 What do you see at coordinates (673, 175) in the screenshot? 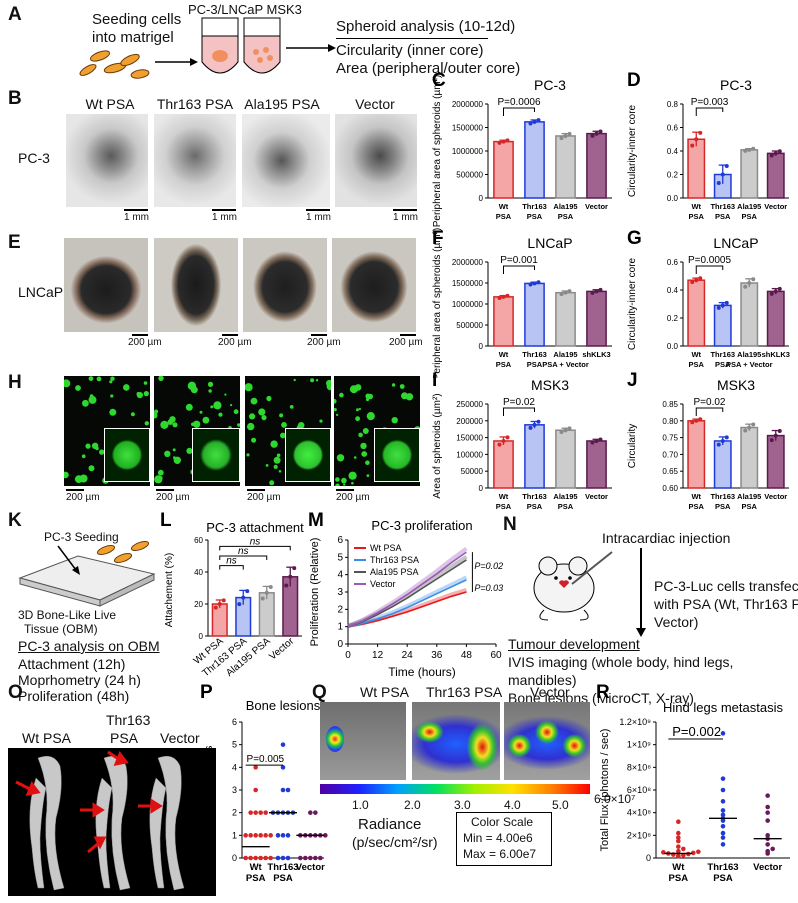
I see `y-tick-label: 0.2` at bounding box center [673, 175].